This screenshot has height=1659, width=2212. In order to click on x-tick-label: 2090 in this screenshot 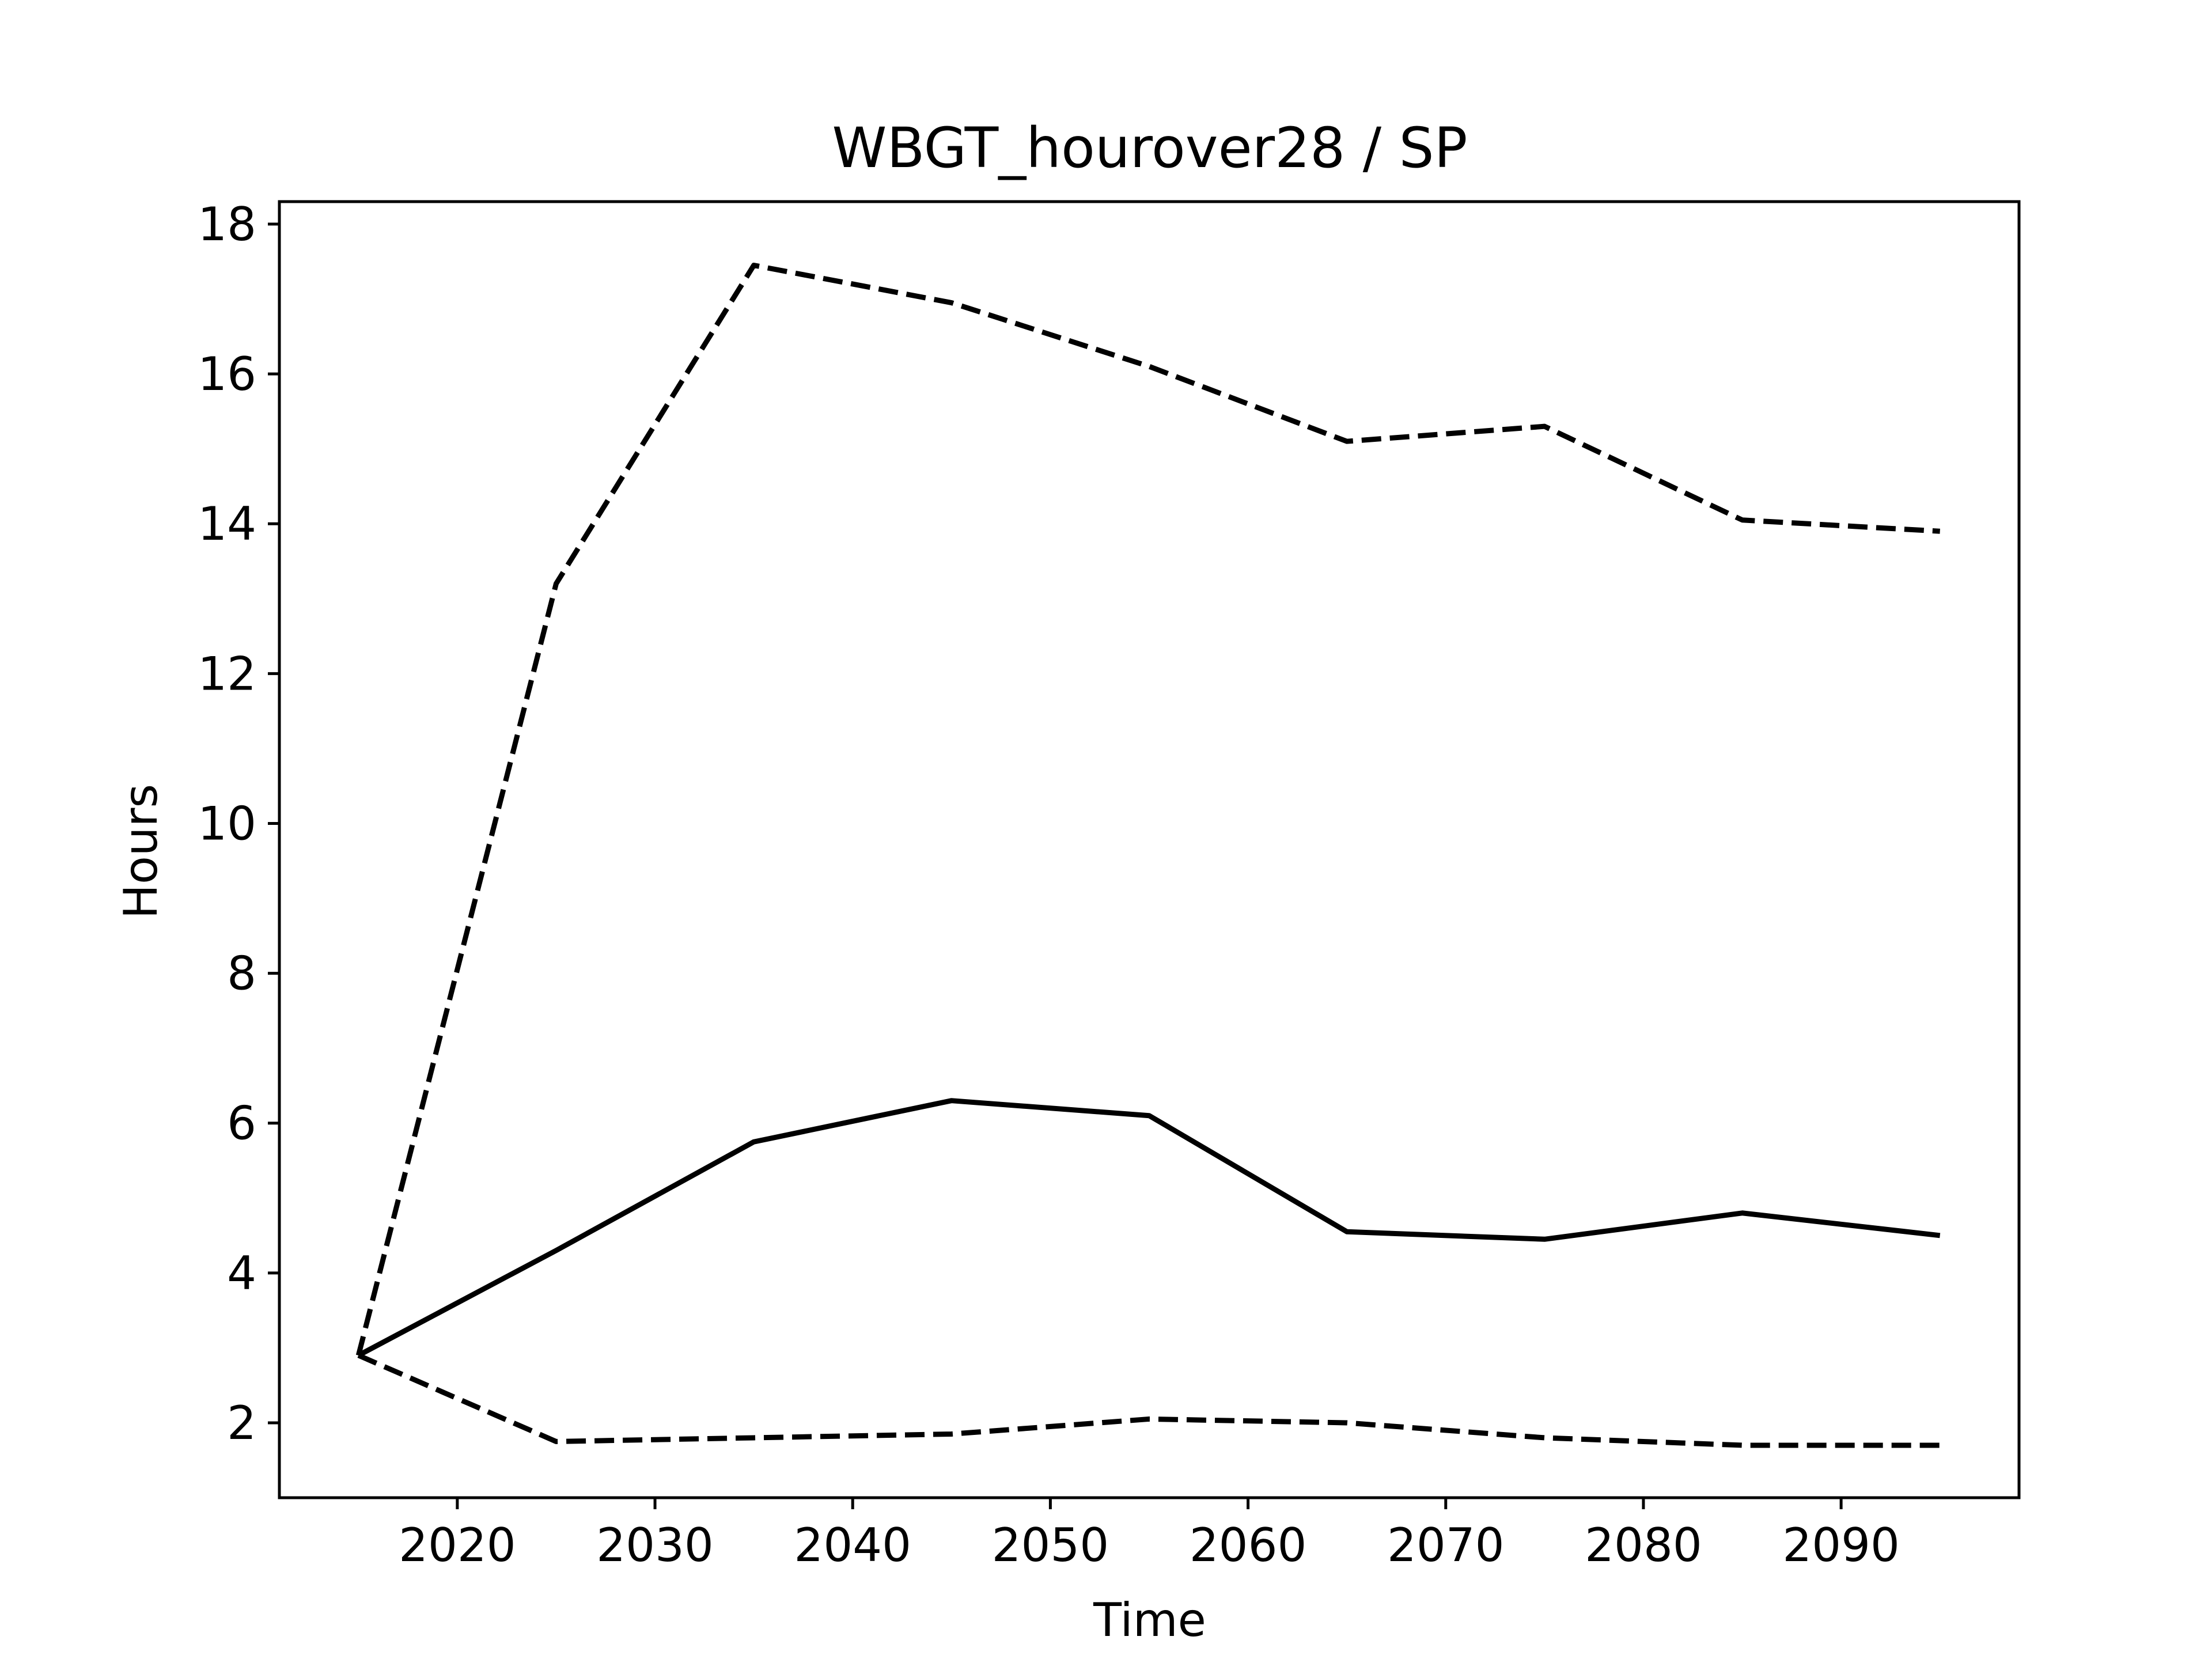, I will do `click(1841, 1545)`.